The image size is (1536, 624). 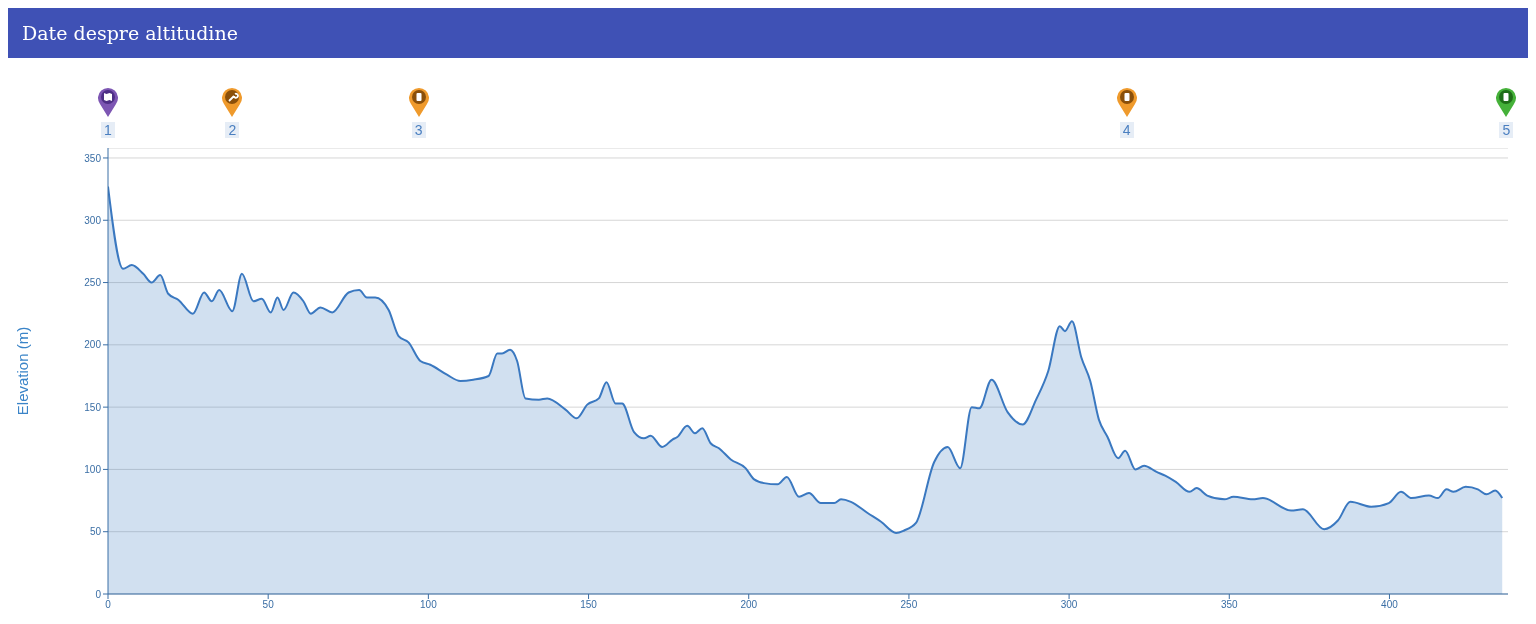 What do you see at coordinates (108, 605) in the screenshot?
I see `x-tick-label: 0` at bounding box center [108, 605].